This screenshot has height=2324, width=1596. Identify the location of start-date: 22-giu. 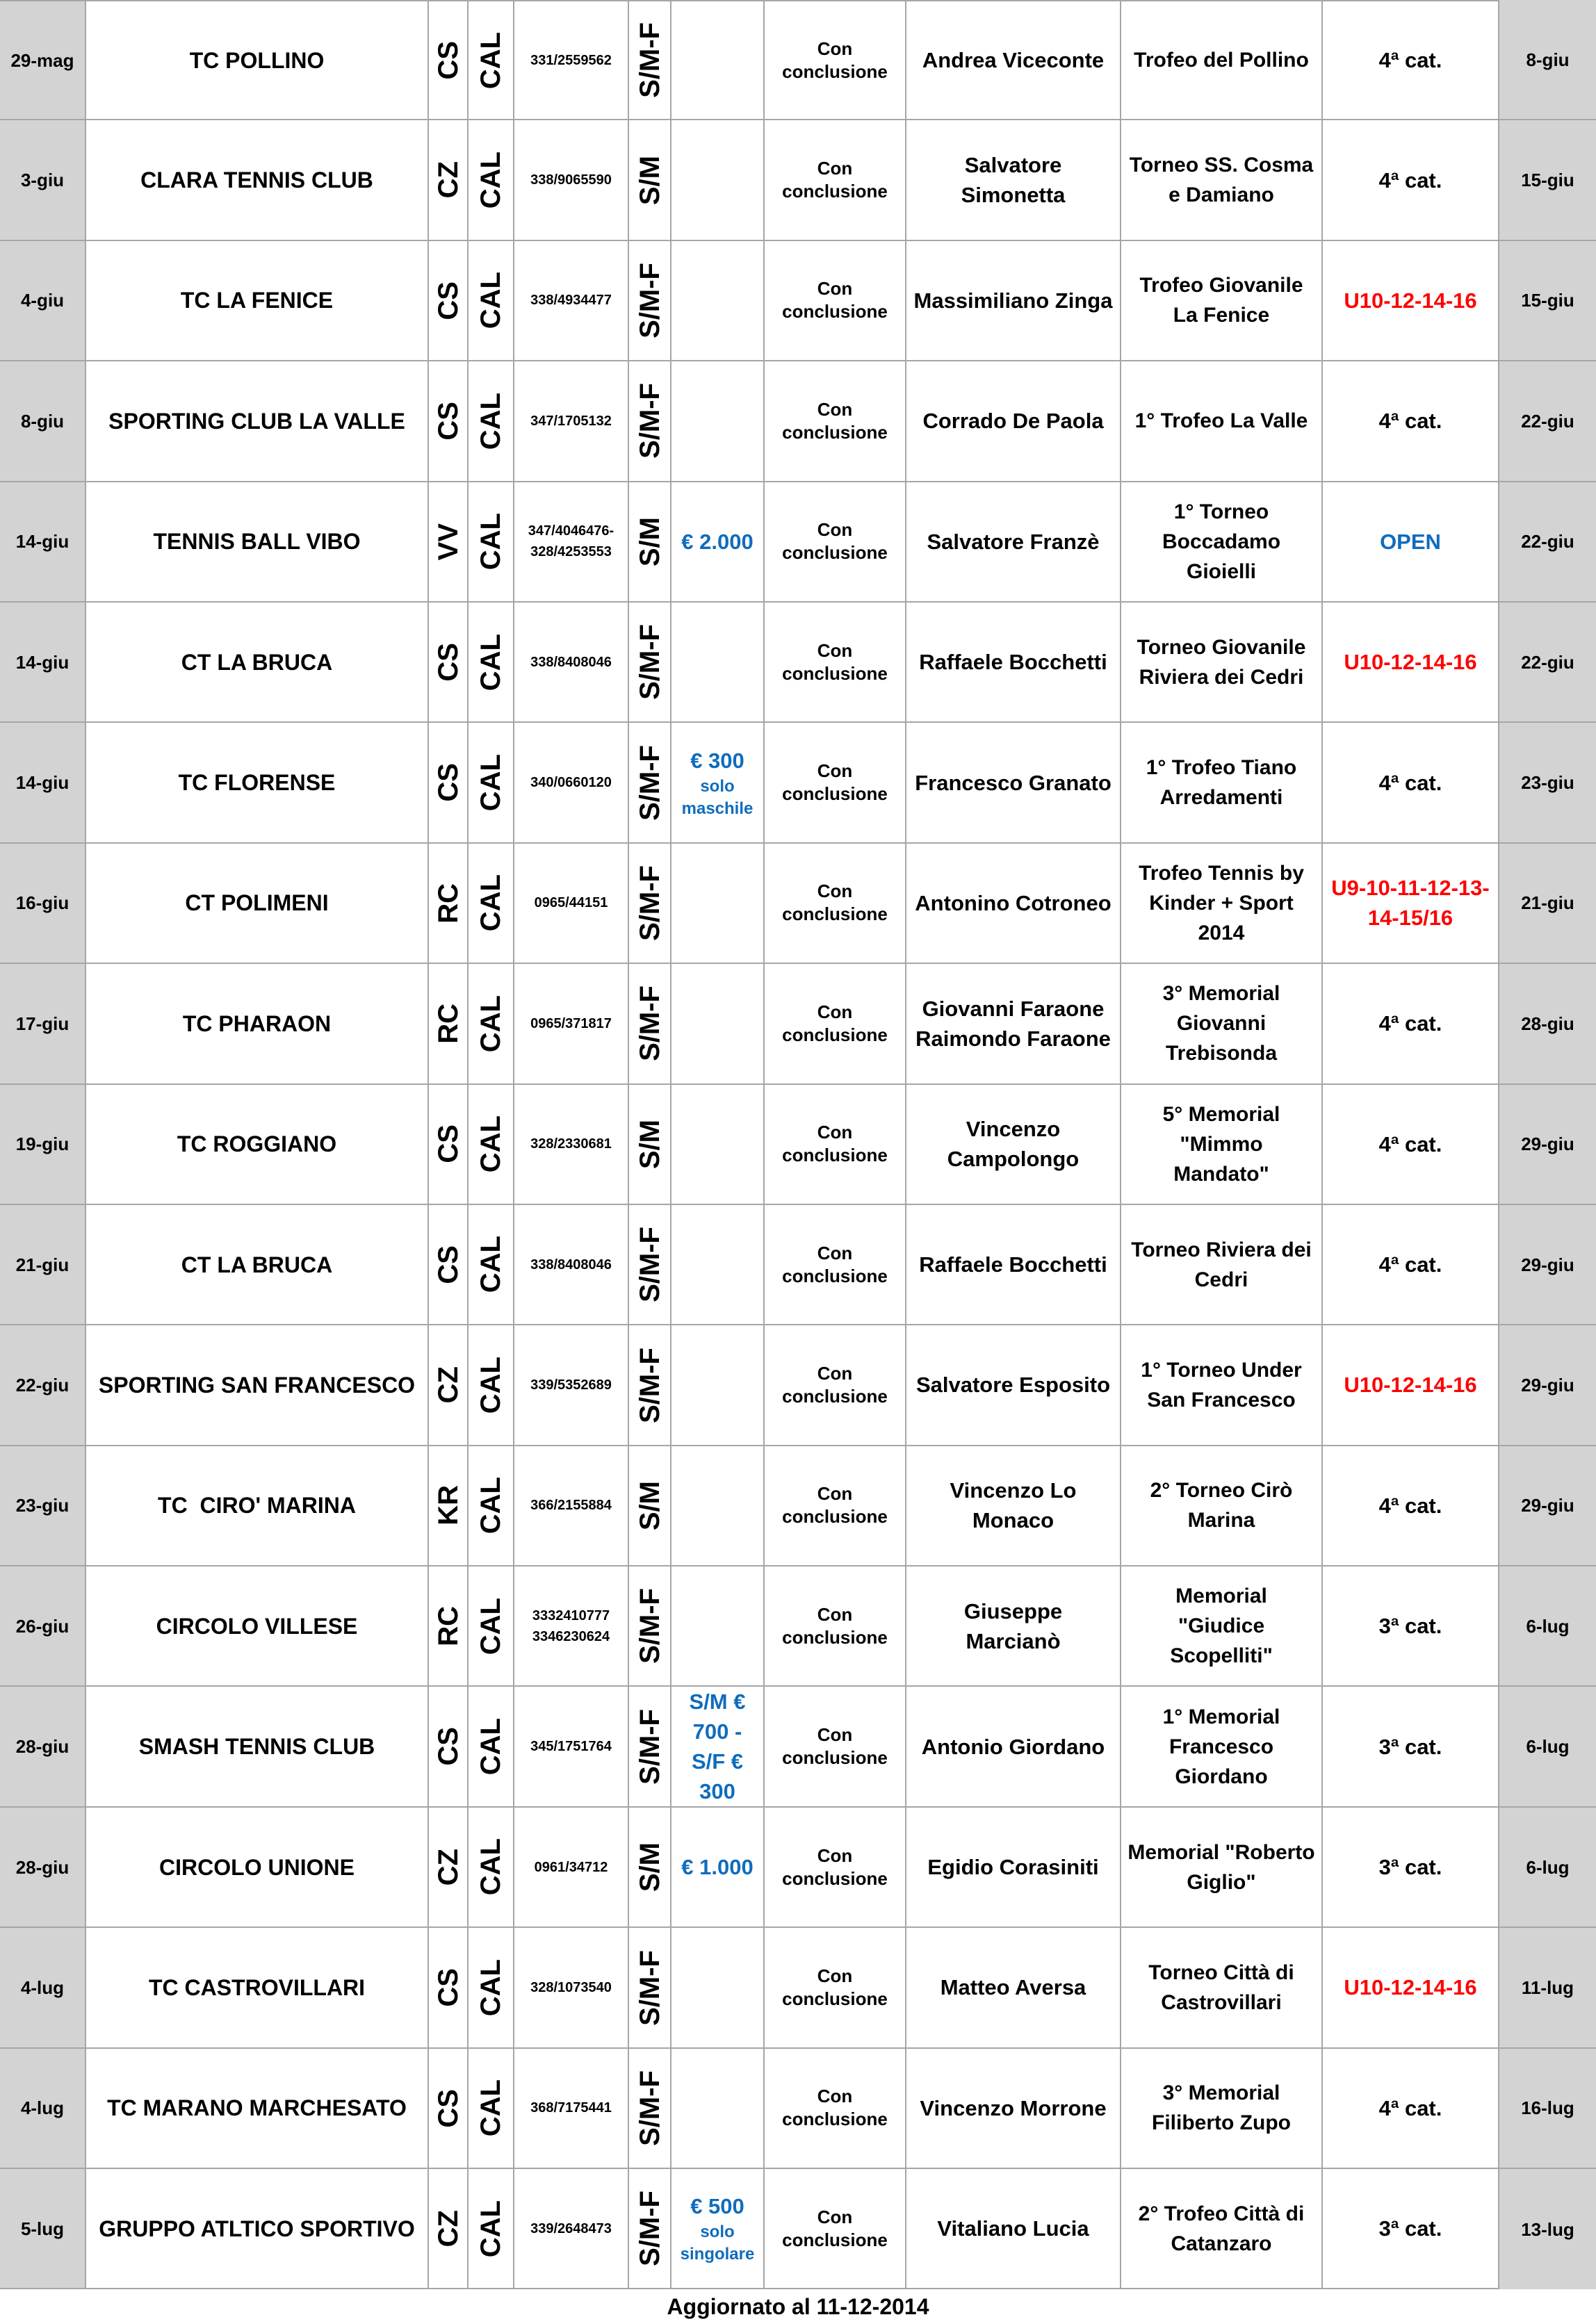
(42, 1385).